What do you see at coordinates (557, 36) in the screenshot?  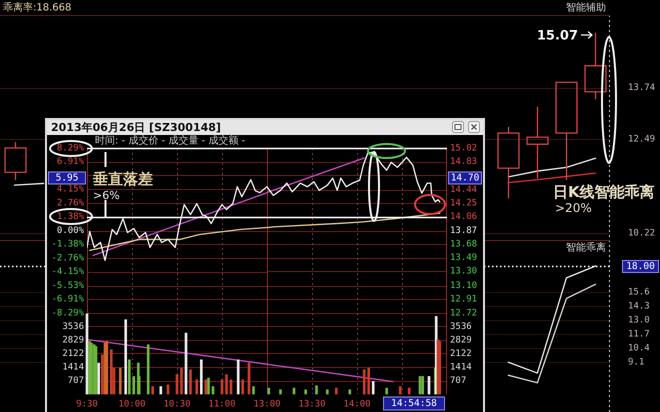 I see `annotation: 15.07` at bounding box center [557, 36].